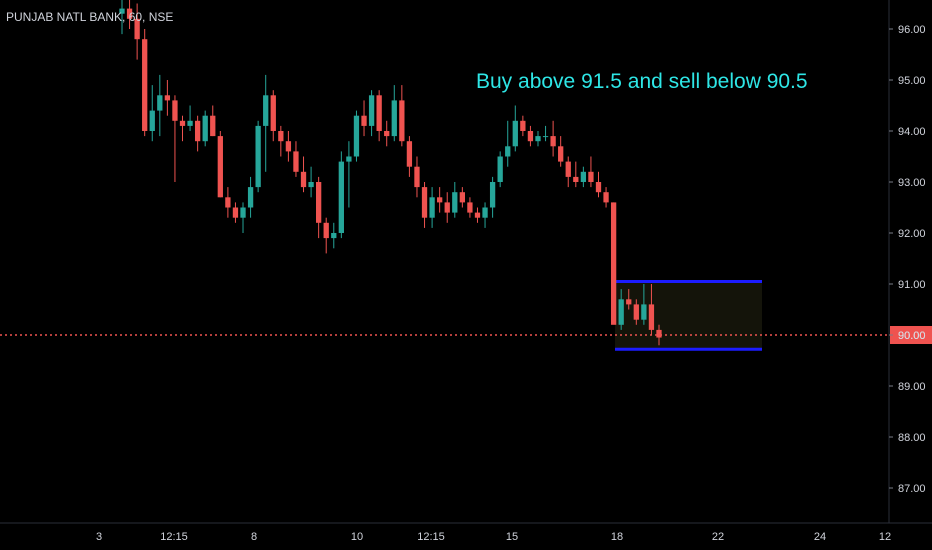  I want to click on last-price-label: 90.00, so click(912, 336).